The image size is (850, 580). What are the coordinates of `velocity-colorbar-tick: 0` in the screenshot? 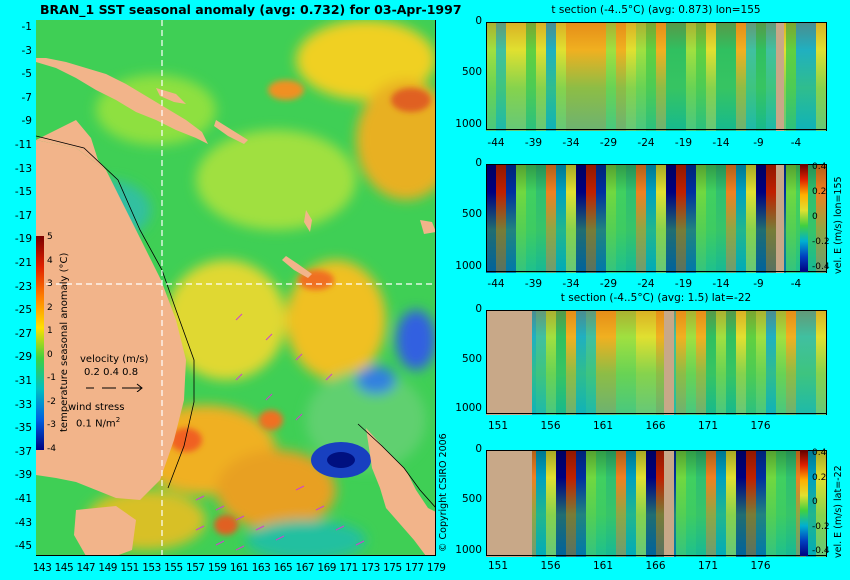 It's located at (815, 502).